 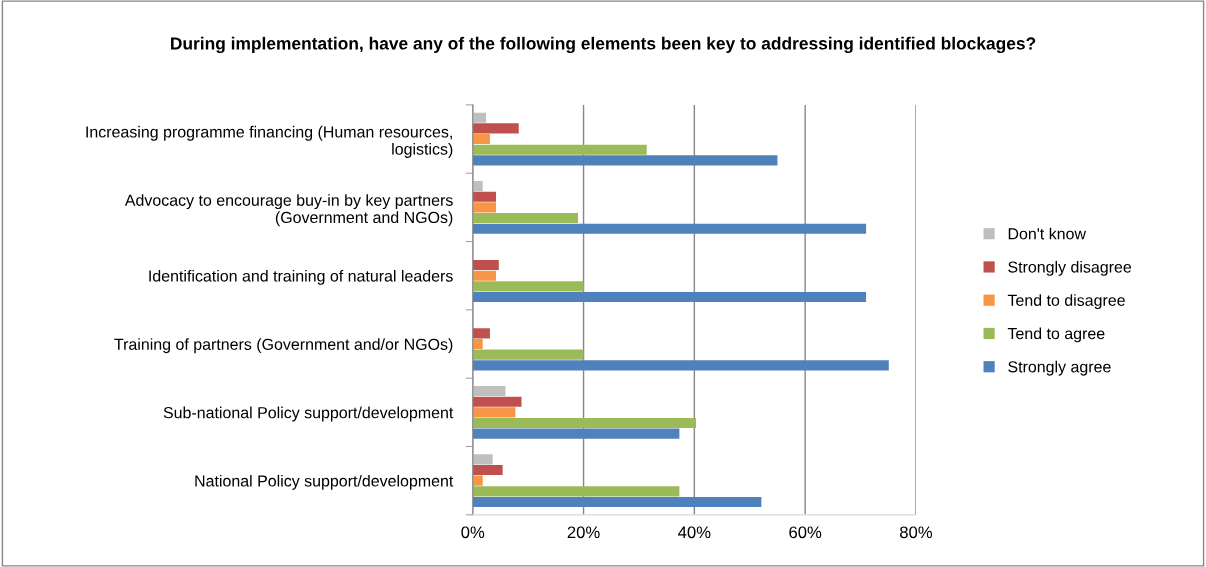 I want to click on y-tick-label: National Policy support/development, so click(x=324, y=482).